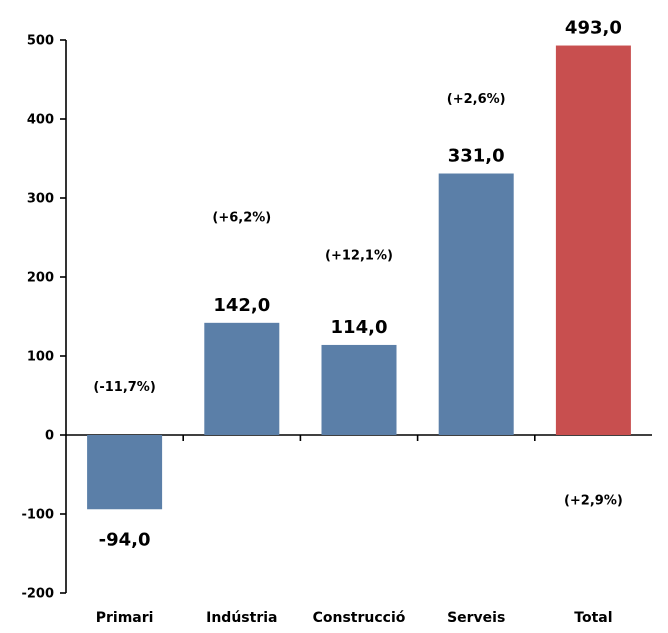 The image size is (668, 633). I want to click on value-label: 331,0, so click(476, 156).